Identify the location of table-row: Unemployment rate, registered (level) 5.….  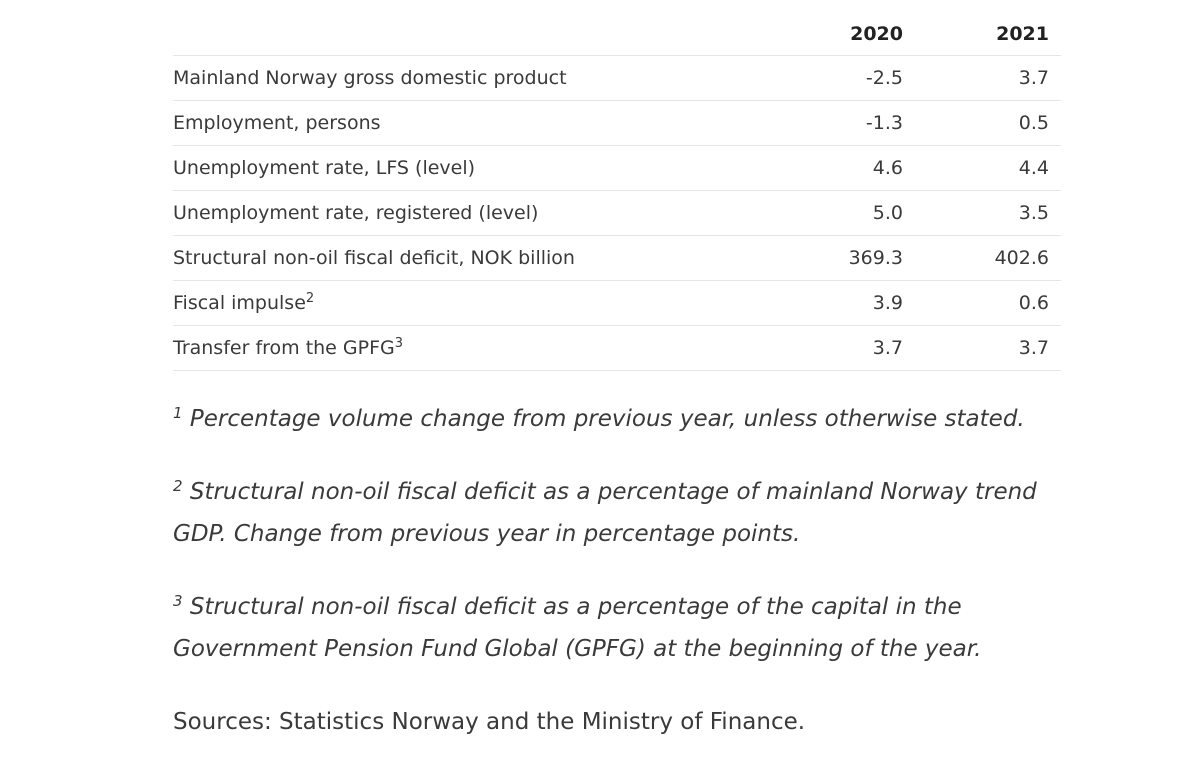
(617, 213).